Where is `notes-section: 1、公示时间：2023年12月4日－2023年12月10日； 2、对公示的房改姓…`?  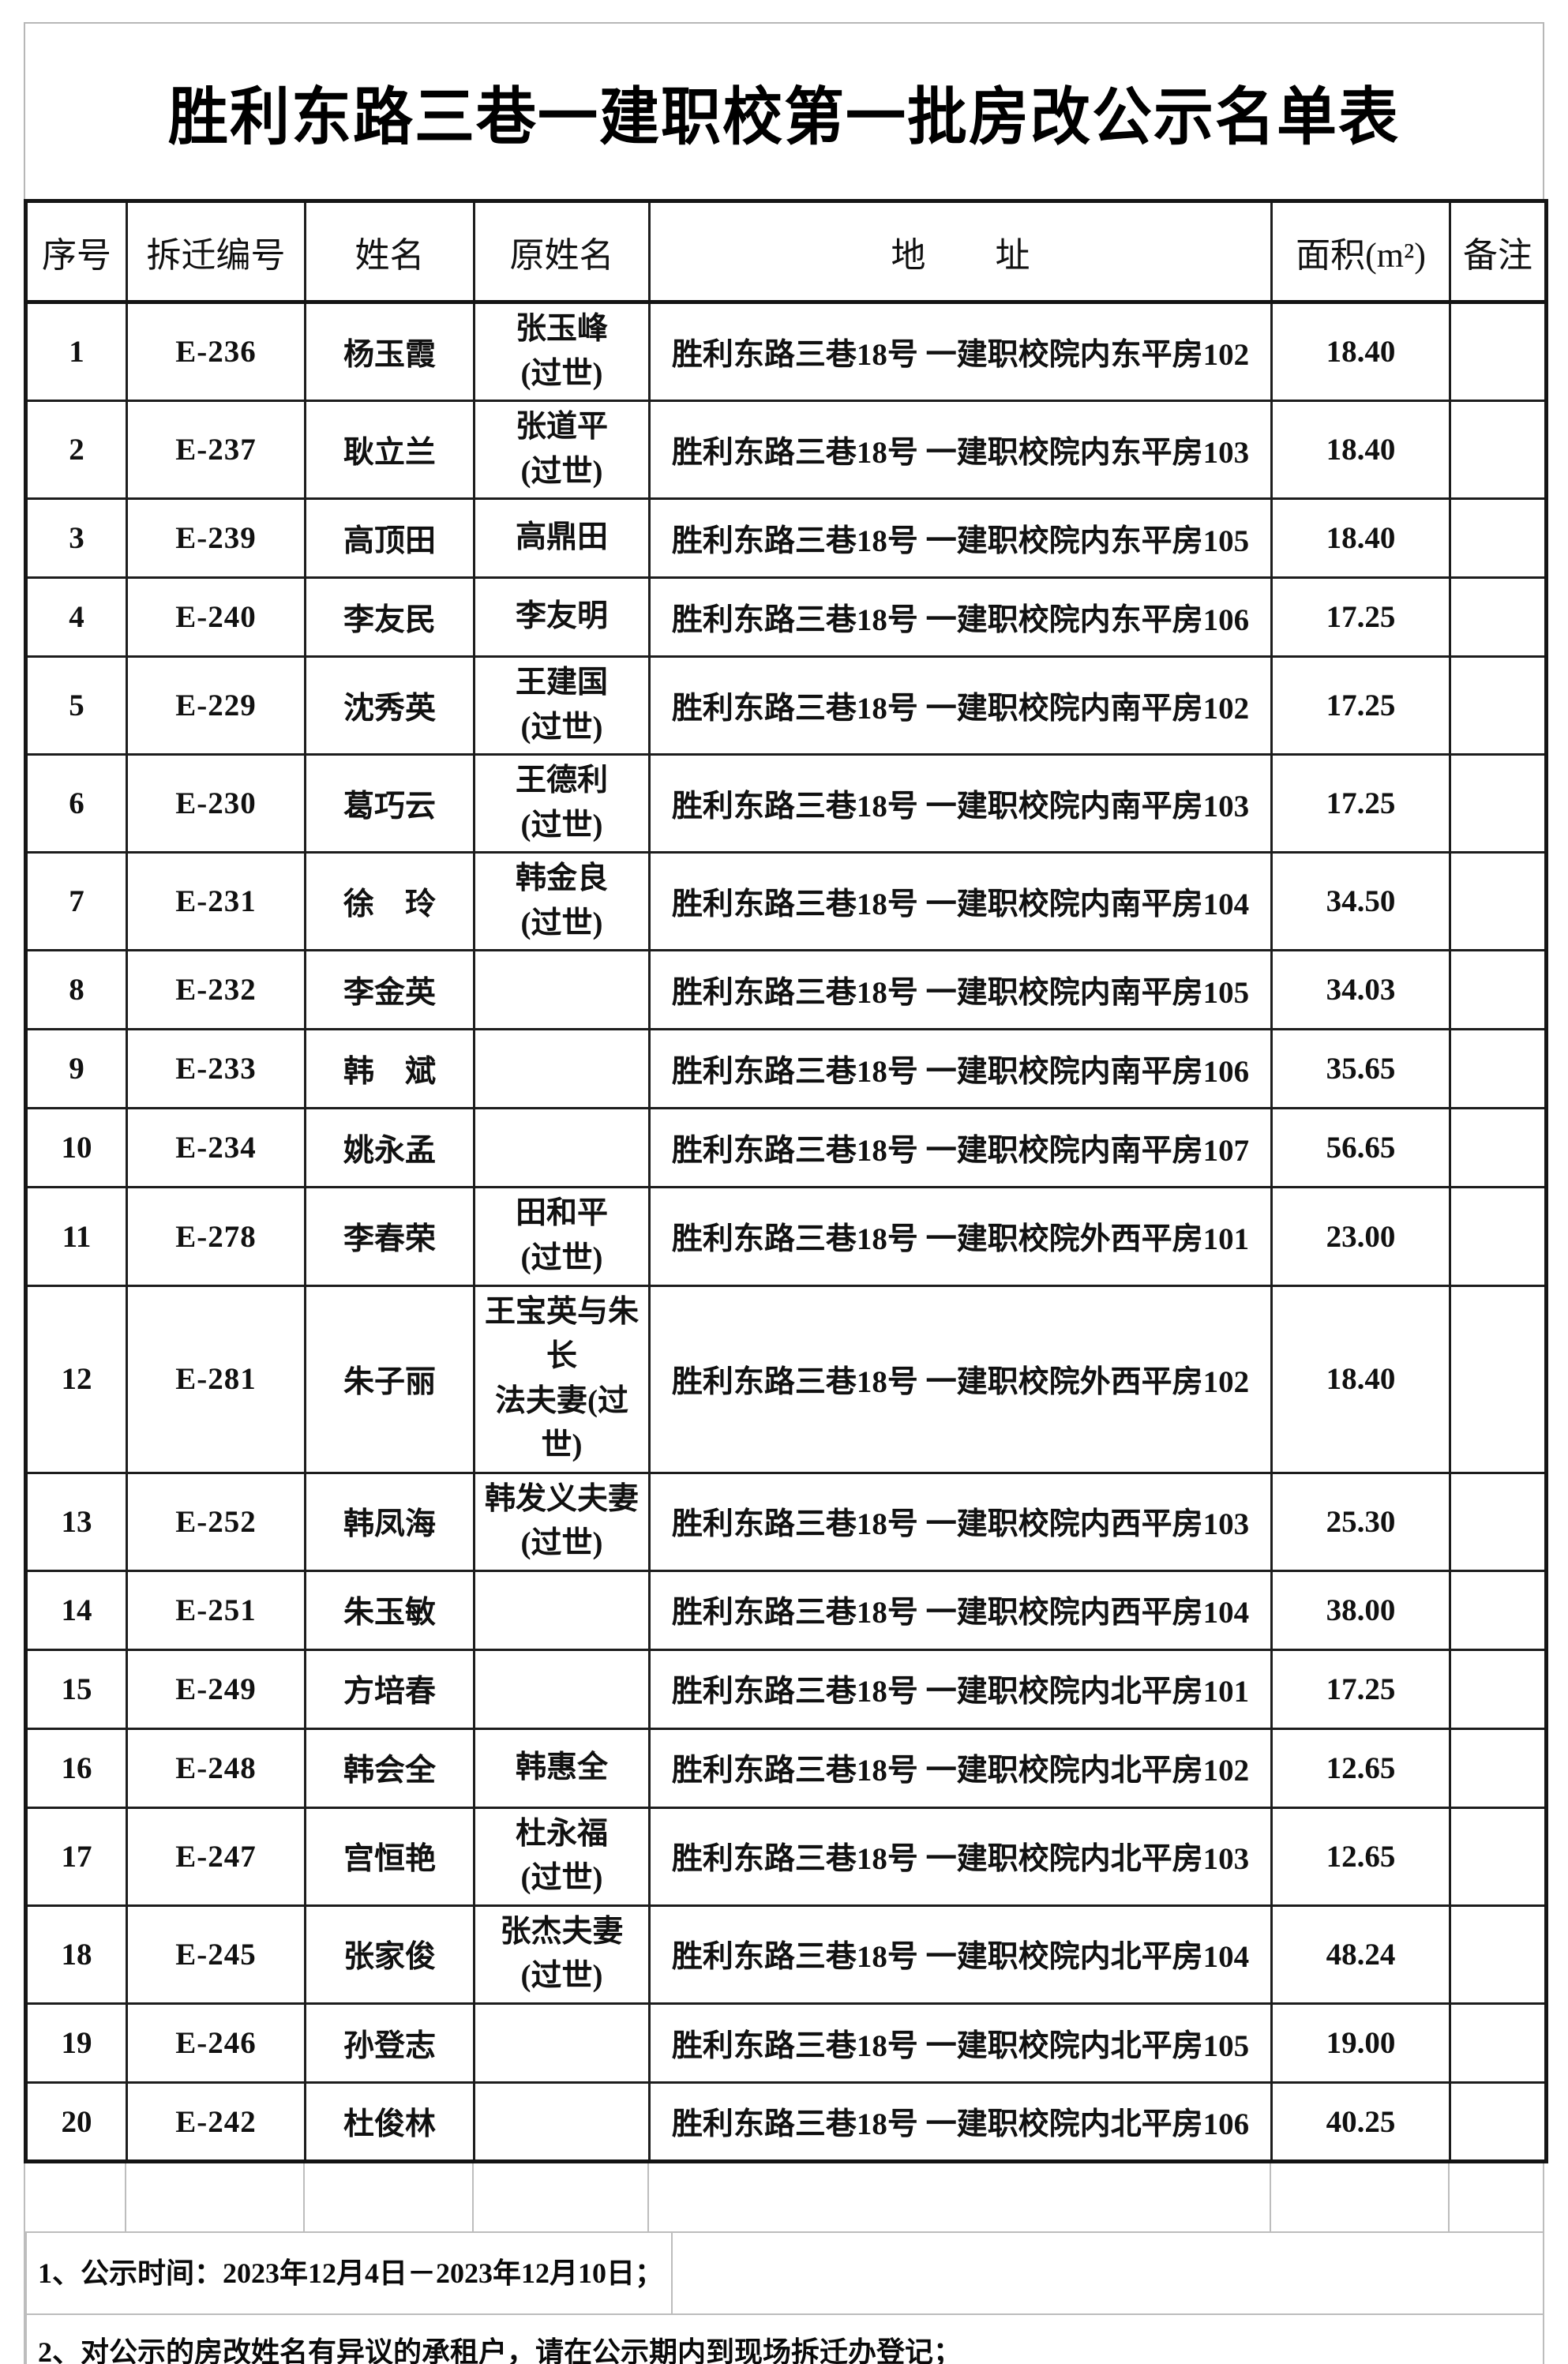
notes-section: 1、公示时间：2023年12月4日－2023年12月10日； 2、对公示的房改姓… is located at coordinates (784, 2263).